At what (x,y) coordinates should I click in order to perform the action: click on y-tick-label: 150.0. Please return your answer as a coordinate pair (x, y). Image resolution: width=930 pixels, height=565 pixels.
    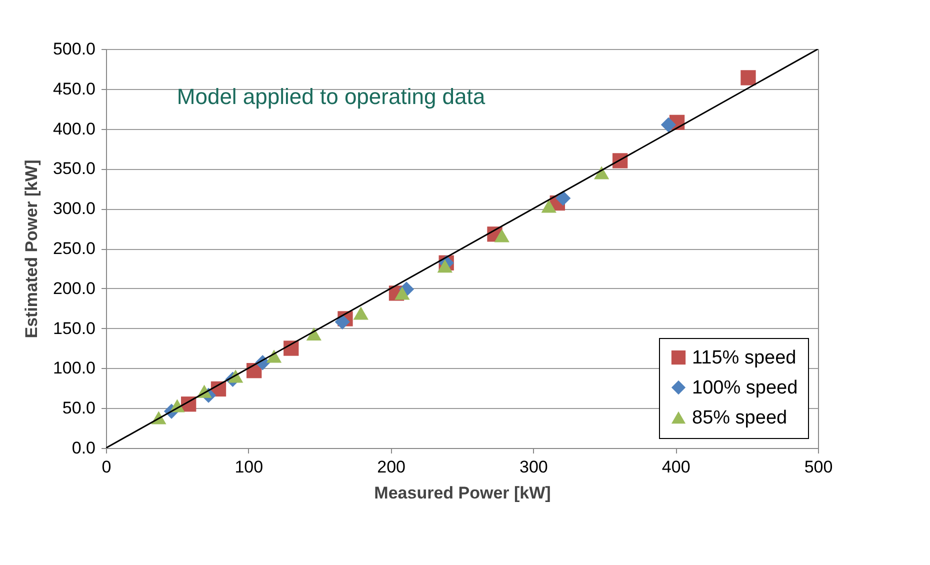
    Looking at the image, I should click on (74, 328).